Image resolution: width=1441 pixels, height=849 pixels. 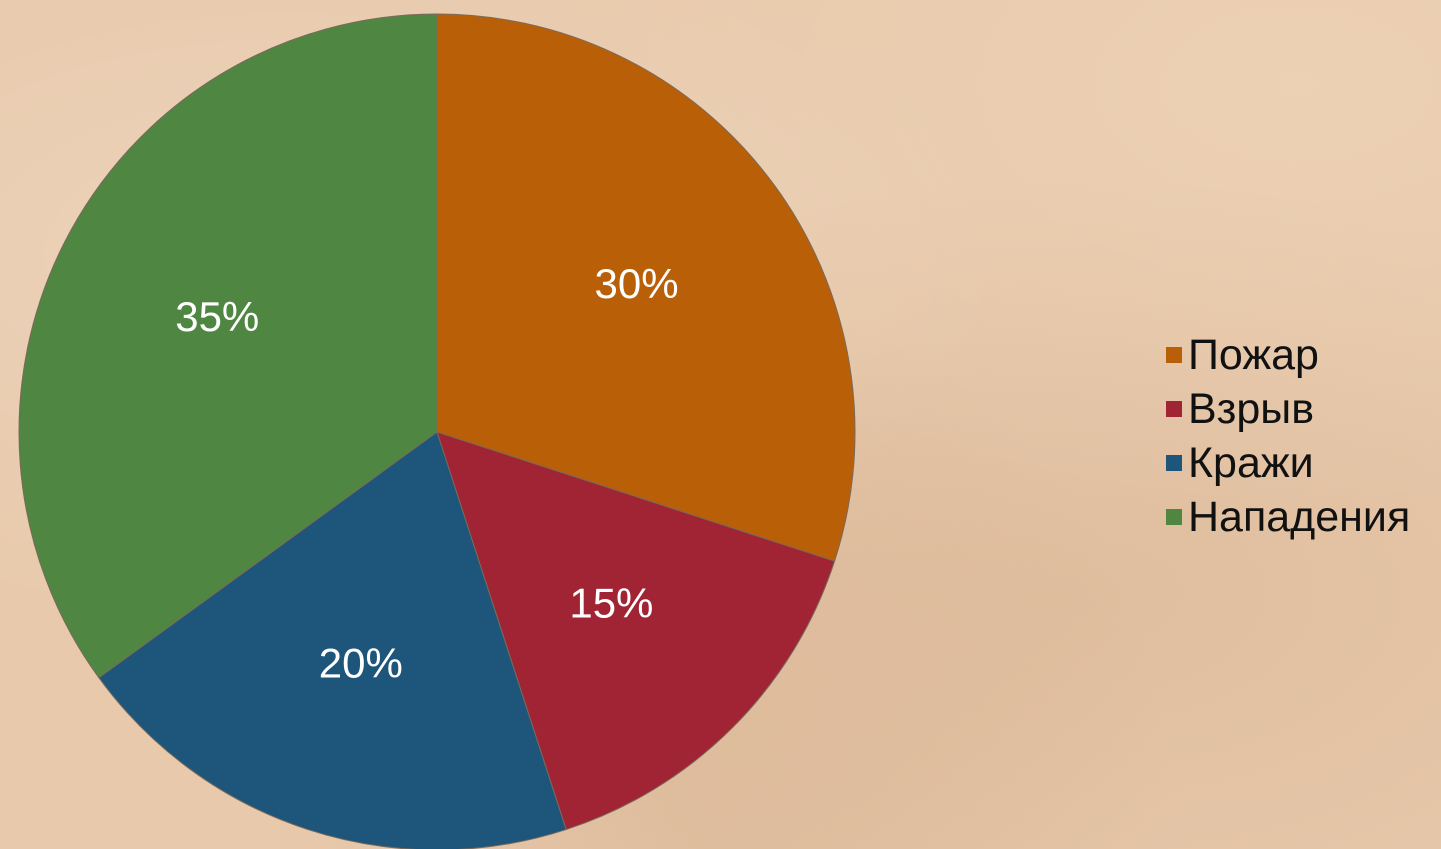 What do you see at coordinates (1251, 408) in the screenshot?
I see `legend-label-1: Взрыв` at bounding box center [1251, 408].